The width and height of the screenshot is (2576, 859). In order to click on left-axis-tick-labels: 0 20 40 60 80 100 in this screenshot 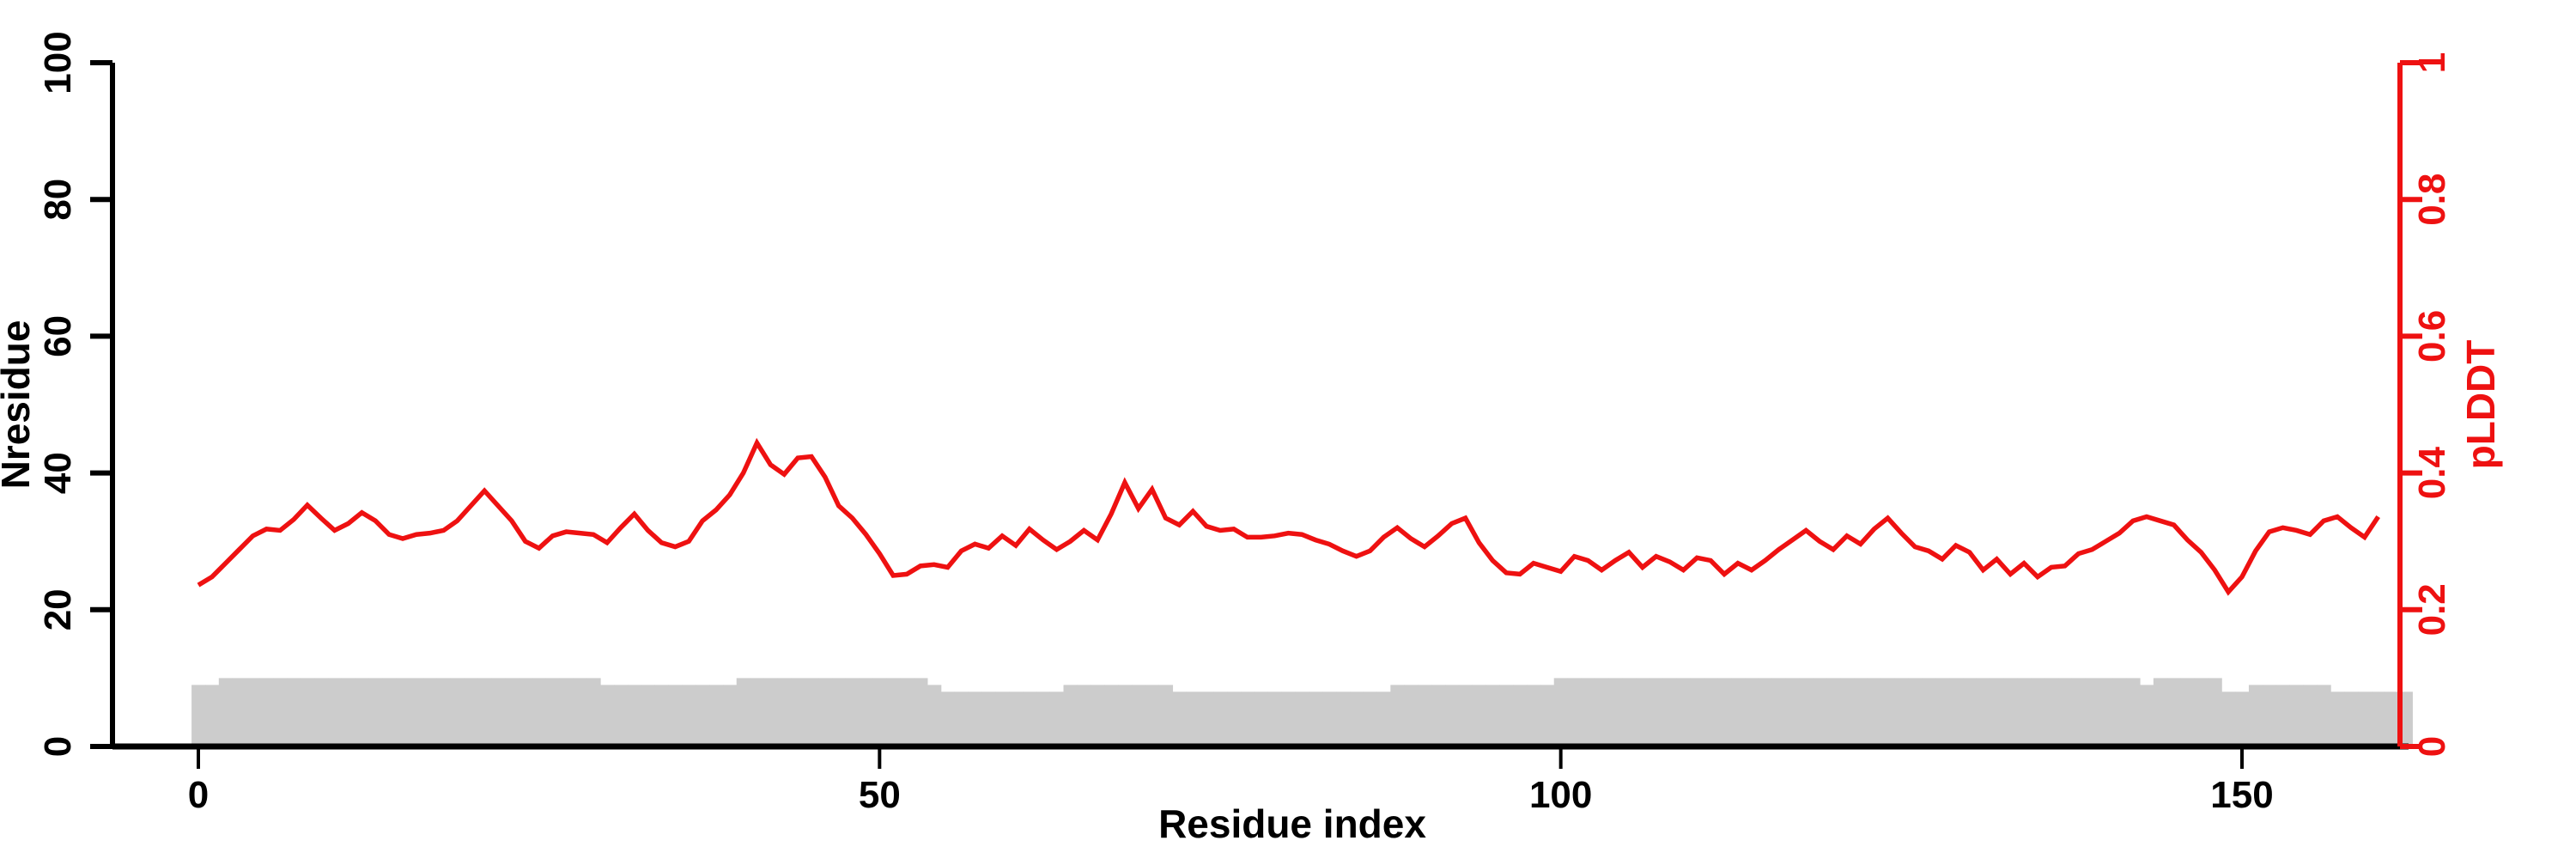, I will do `click(58, 394)`.